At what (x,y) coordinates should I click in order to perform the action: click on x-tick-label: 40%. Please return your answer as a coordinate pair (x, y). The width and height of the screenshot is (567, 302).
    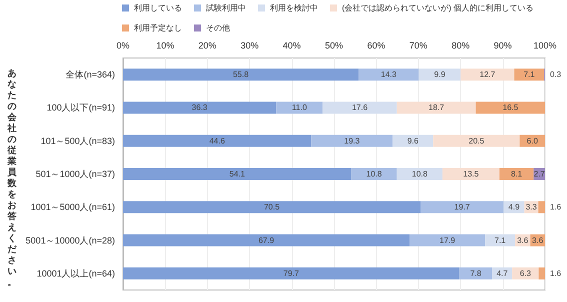
    Looking at the image, I should click on (291, 45).